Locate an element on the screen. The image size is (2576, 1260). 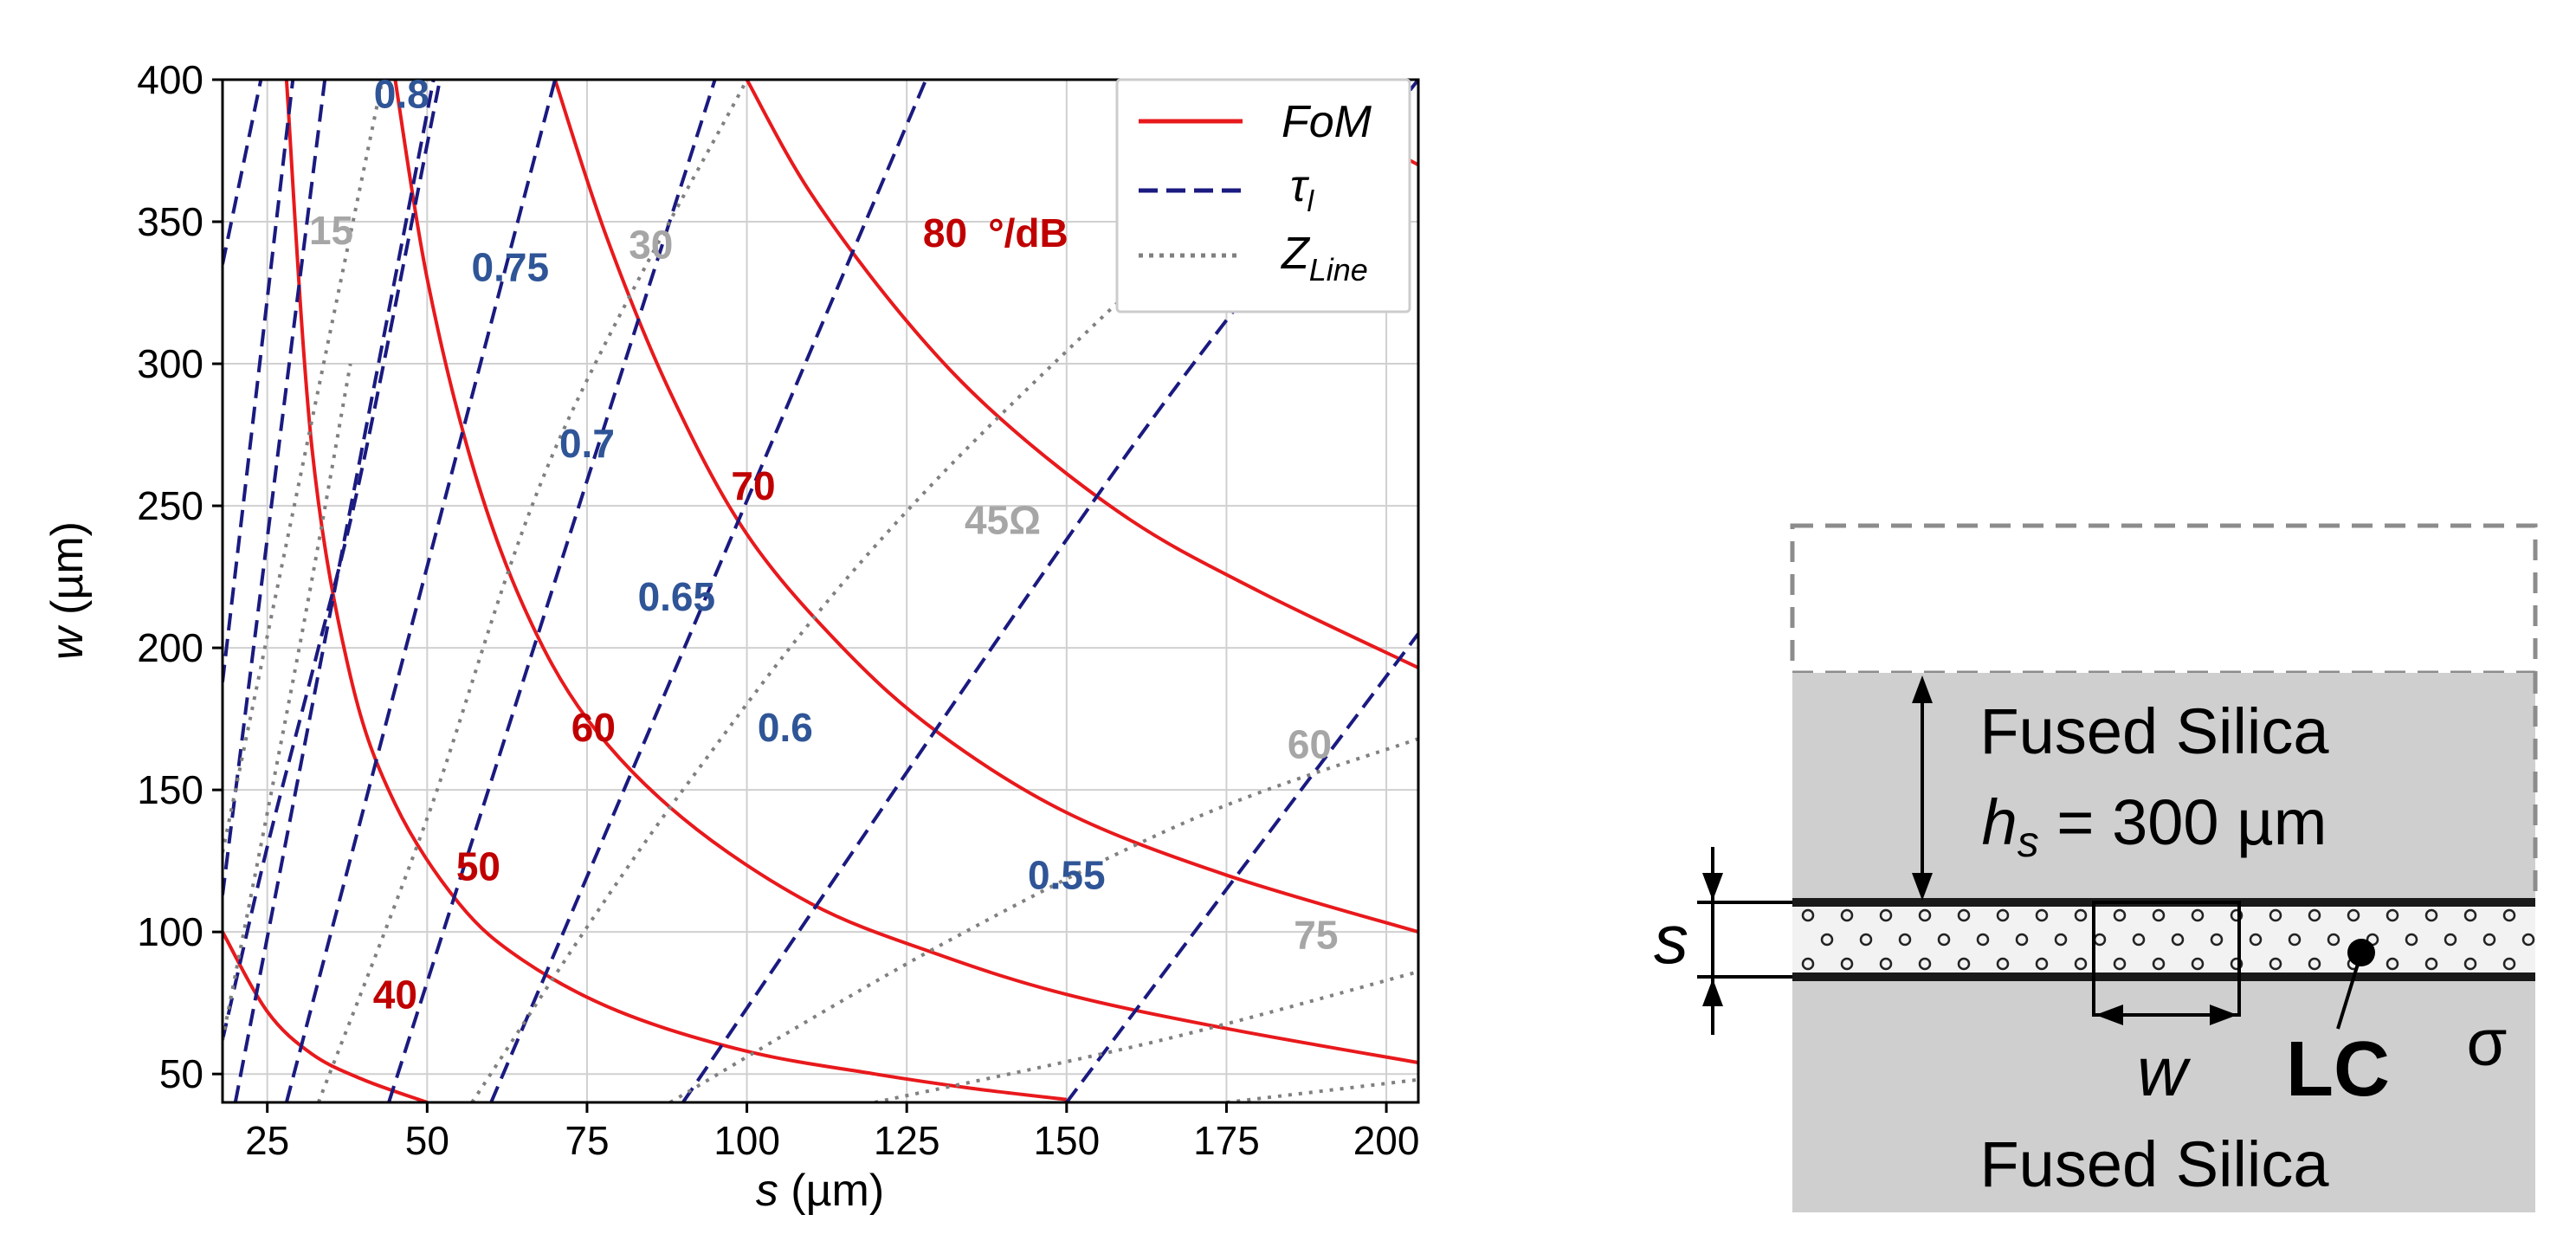
tau-contour-label: 0.55 is located at coordinates (1067, 875).